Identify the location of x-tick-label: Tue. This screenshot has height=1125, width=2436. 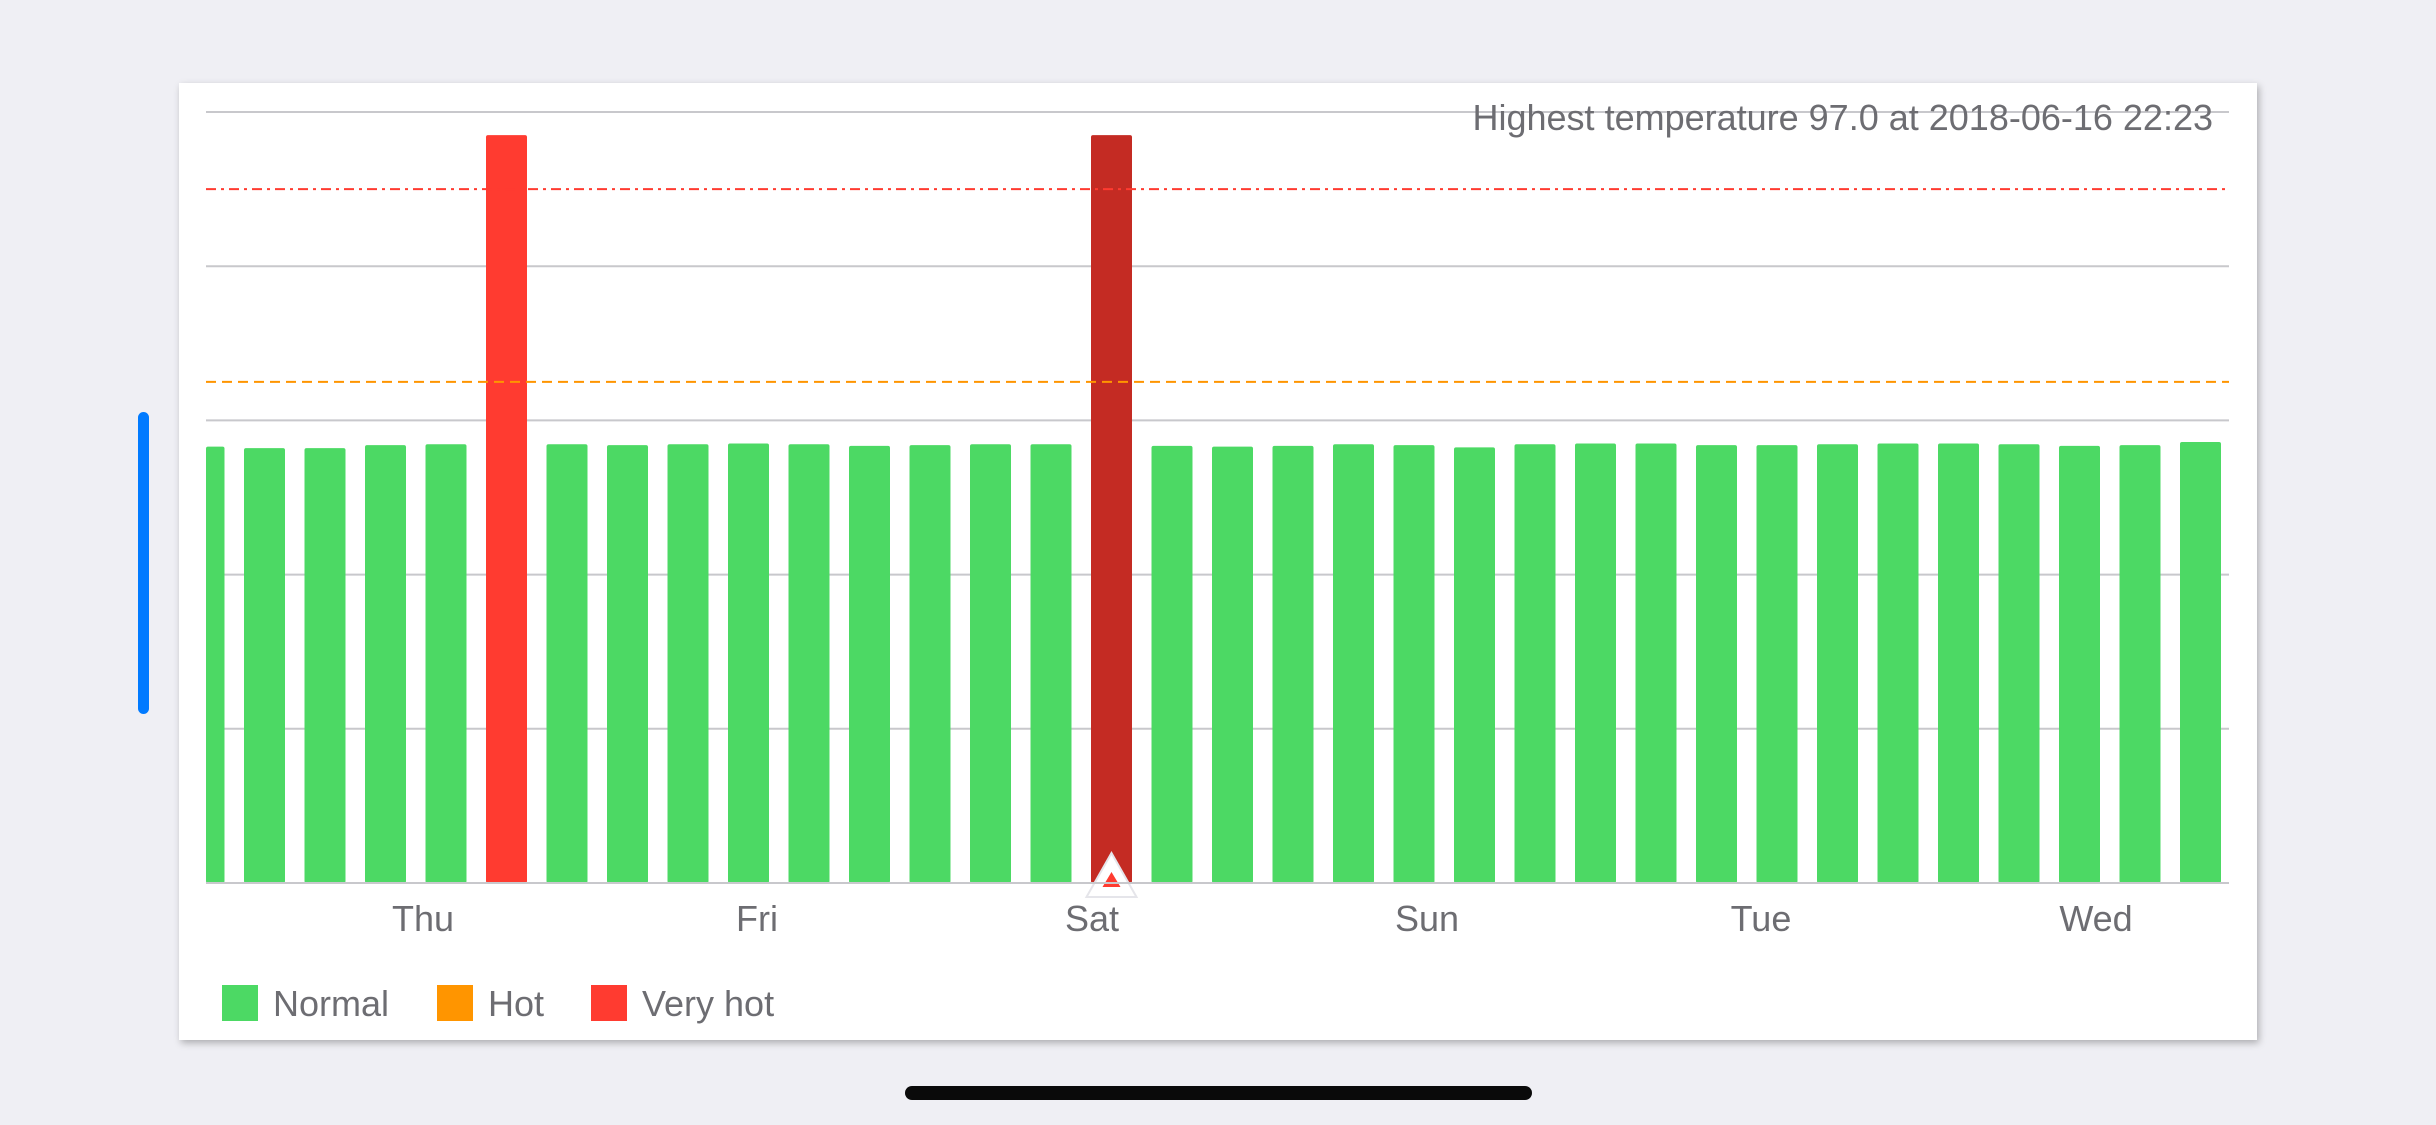
(1761, 918).